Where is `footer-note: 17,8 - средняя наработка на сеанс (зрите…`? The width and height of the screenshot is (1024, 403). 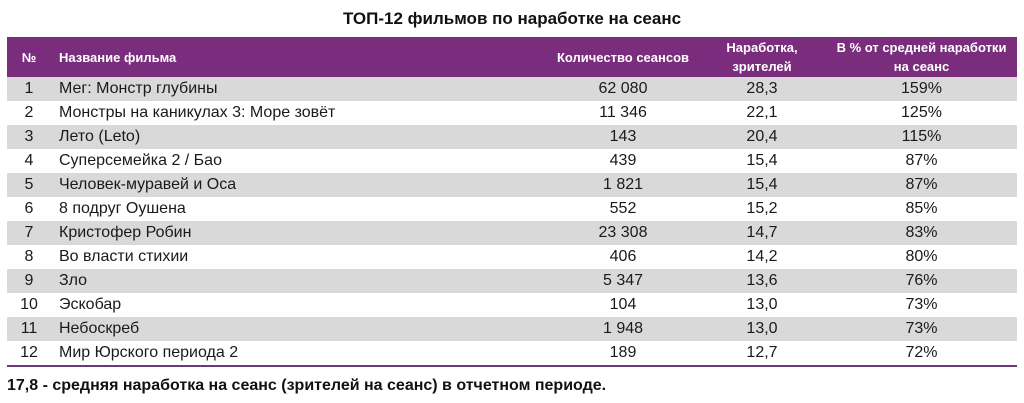
footer-note: 17,8 - средняя наработка на сеанс (зрите… is located at coordinates (307, 385).